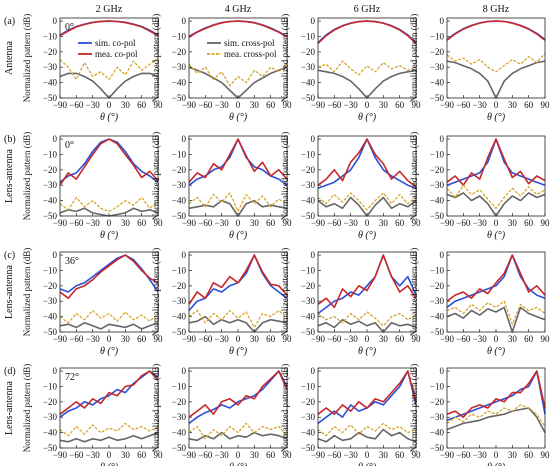 The width and height of the screenshot is (550, 466). Describe the element at coordinates (116, 54) in the screenshot. I see `legend-label: mea. co-pol` at that location.